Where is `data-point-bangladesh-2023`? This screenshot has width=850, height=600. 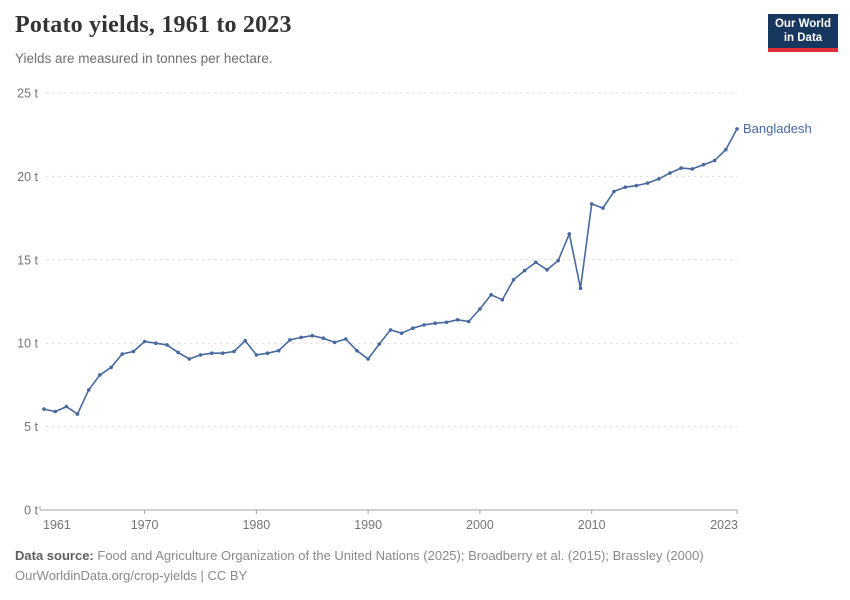 data-point-bangladesh-2023 is located at coordinates (737, 129).